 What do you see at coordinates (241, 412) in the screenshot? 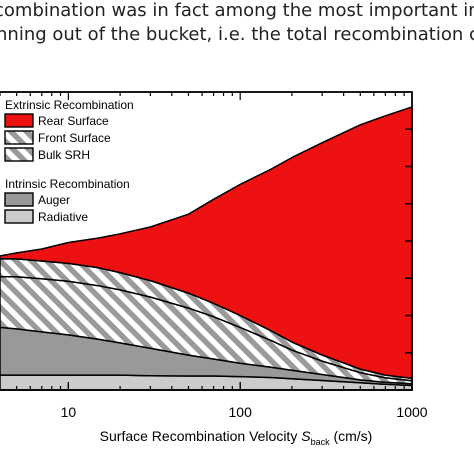
I see `x-tick-label: 100` at bounding box center [241, 412].